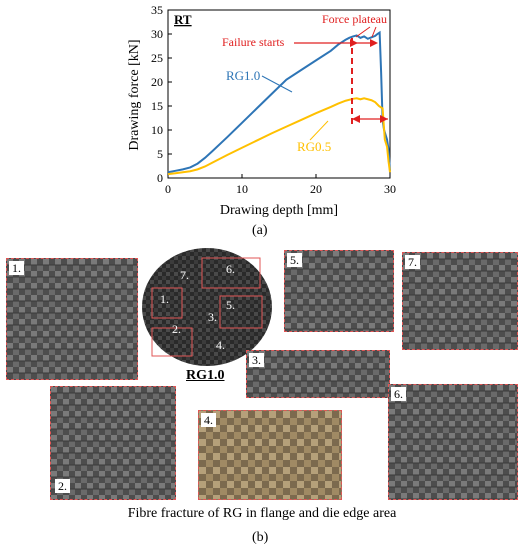  Describe the element at coordinates (160, 154) in the screenshot. I see `y-tick-label: 5` at that location.